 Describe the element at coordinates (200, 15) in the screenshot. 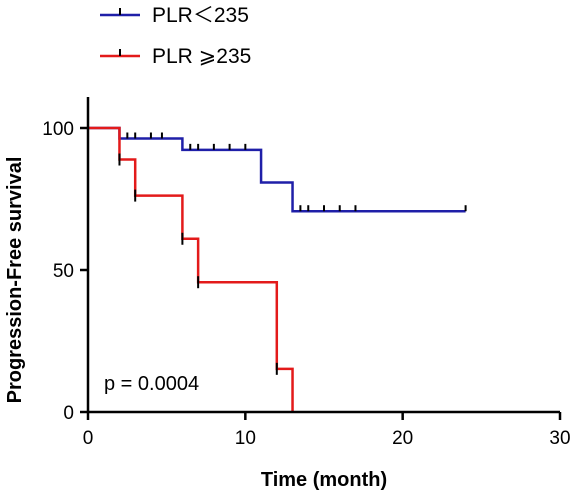

I see `legend-label-plr-low: PLR＜235` at that location.